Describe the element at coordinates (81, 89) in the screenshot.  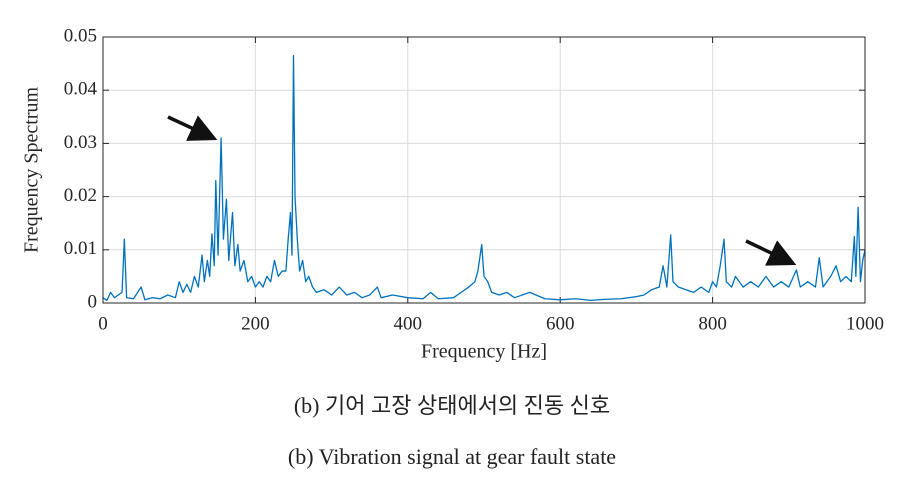
I see `y-tick-label: 0.04` at that location.